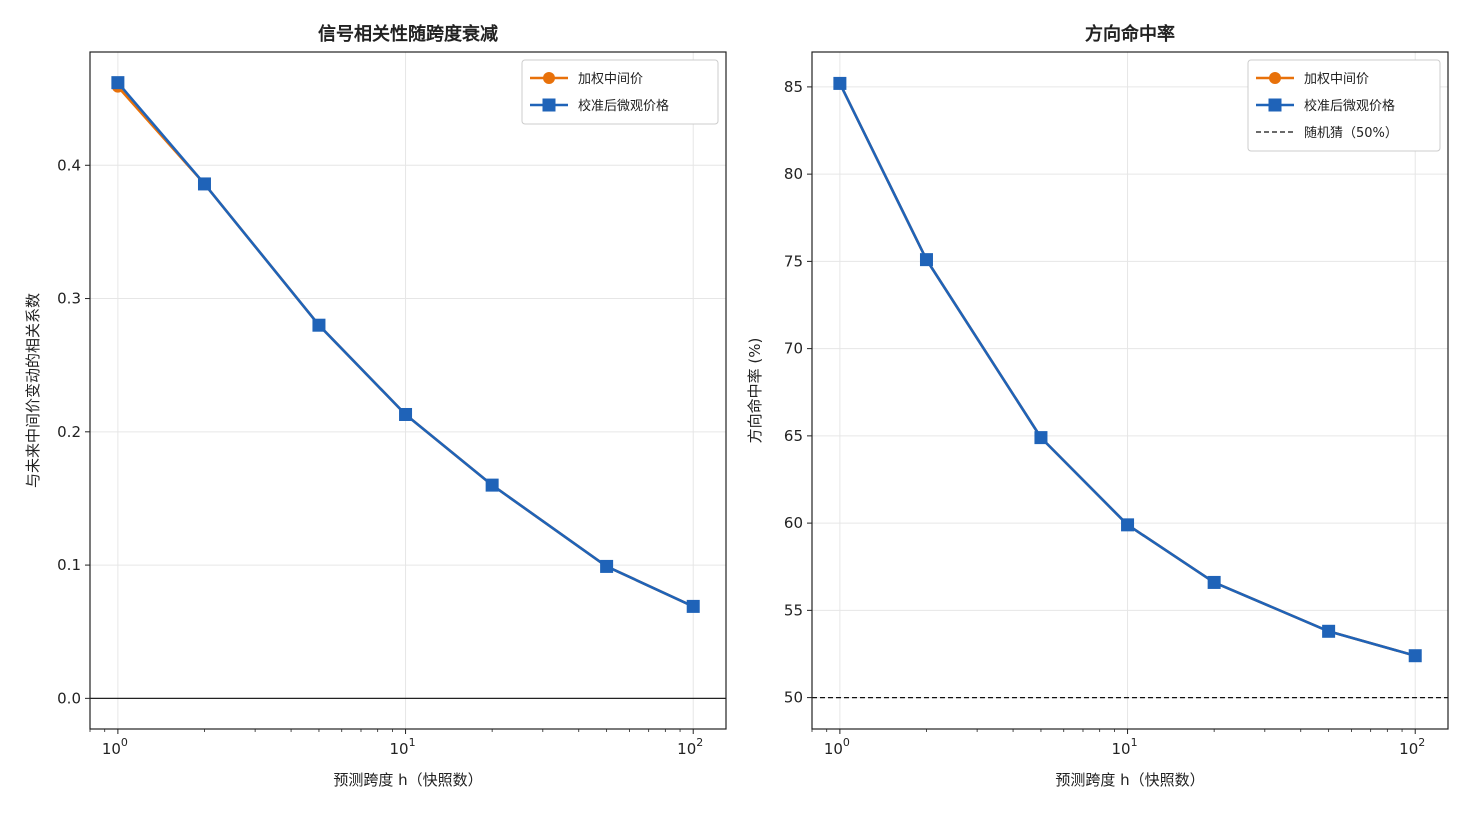 This screenshot has width=1470, height=816. What do you see at coordinates (793, 174) in the screenshot?
I see `y-tick-label: 80` at bounding box center [793, 174].